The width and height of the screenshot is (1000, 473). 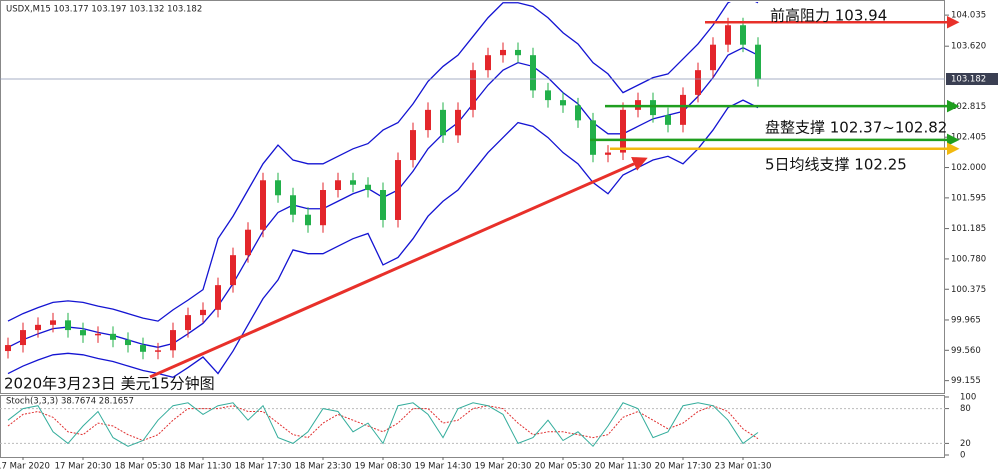 I want to click on stoch-frame, so click(x=472, y=426).